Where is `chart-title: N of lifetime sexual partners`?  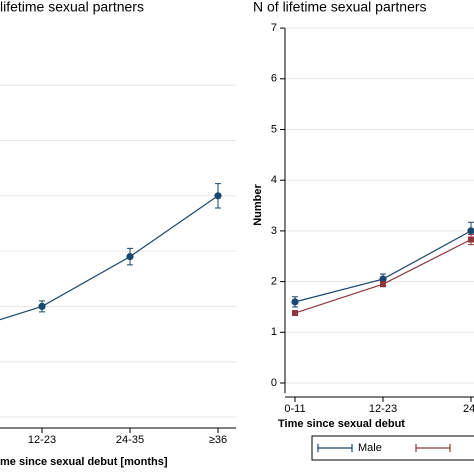
chart-title: N of lifetime sexual partners is located at coordinates (340, 7).